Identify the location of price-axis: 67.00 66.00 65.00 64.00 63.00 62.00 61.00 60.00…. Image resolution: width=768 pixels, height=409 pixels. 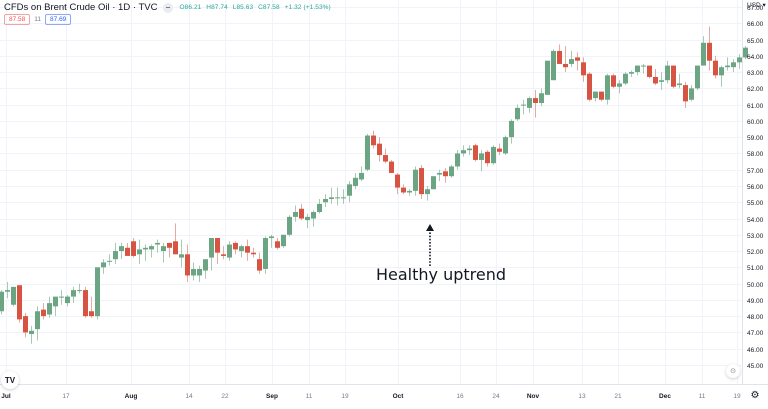
(755, 187).